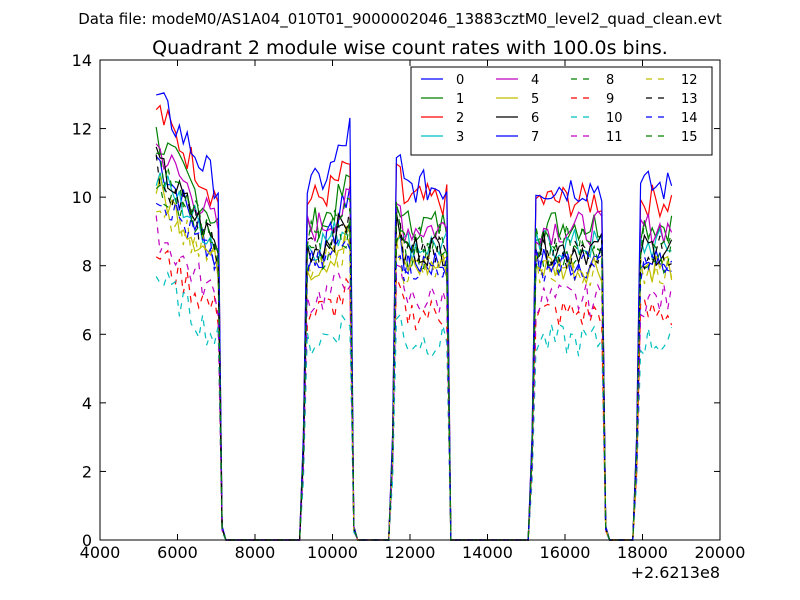  I want to click on legend-label-2: 2, so click(460, 118).